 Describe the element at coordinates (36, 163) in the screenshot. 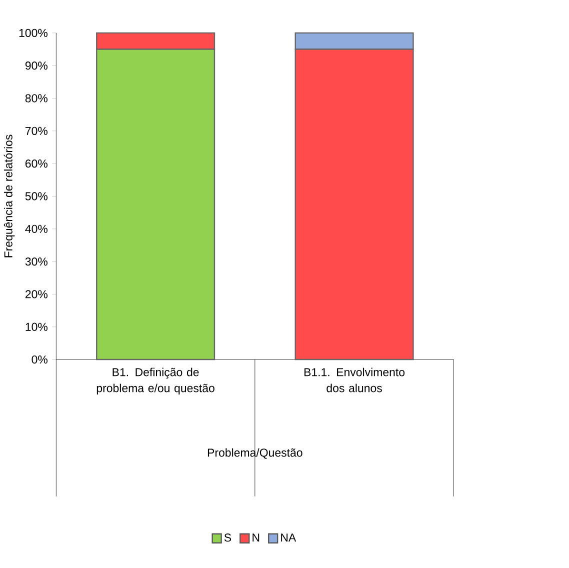

I see `y-tick-label: 60%` at that location.